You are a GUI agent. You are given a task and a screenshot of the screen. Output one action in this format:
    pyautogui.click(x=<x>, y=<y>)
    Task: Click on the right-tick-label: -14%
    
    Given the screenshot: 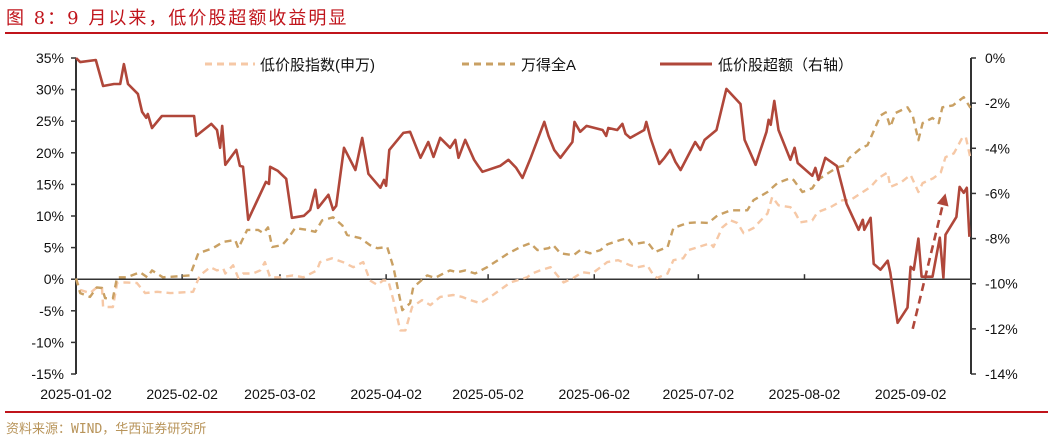 What is the action you would take?
    pyautogui.click(x=1001, y=374)
    